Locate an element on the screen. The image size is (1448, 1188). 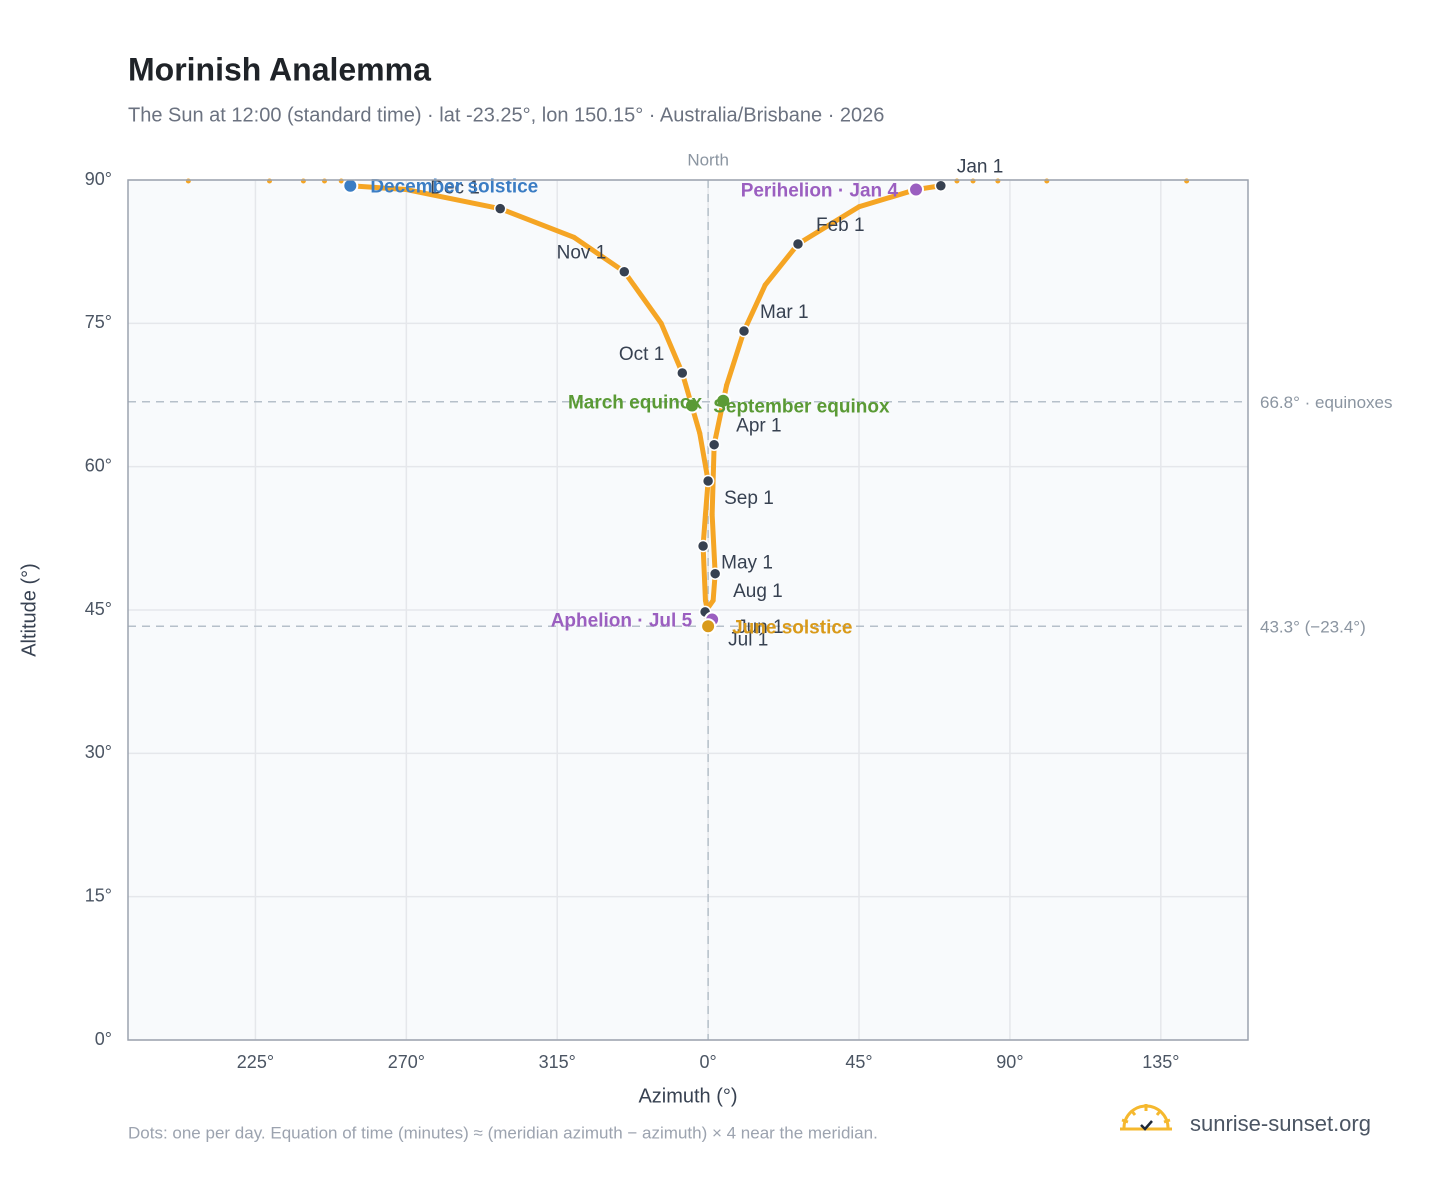
month-label: Sep 1 is located at coordinates (749, 498).